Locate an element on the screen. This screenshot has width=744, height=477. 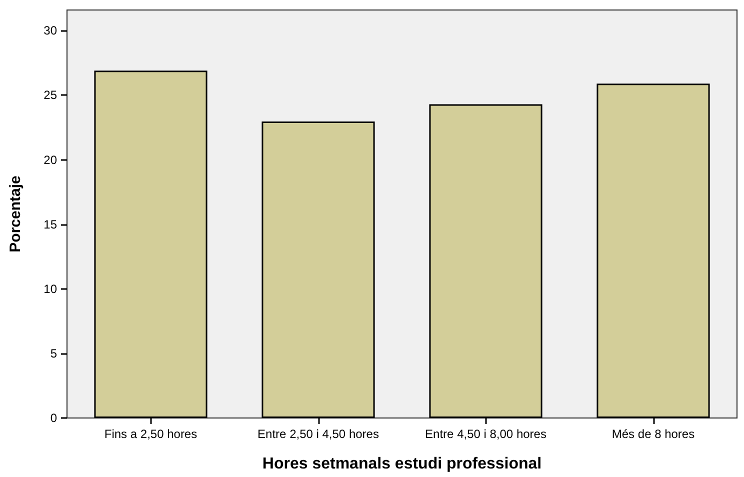
x-tick-label: Fins a 2,50 hores is located at coordinates (151, 434).